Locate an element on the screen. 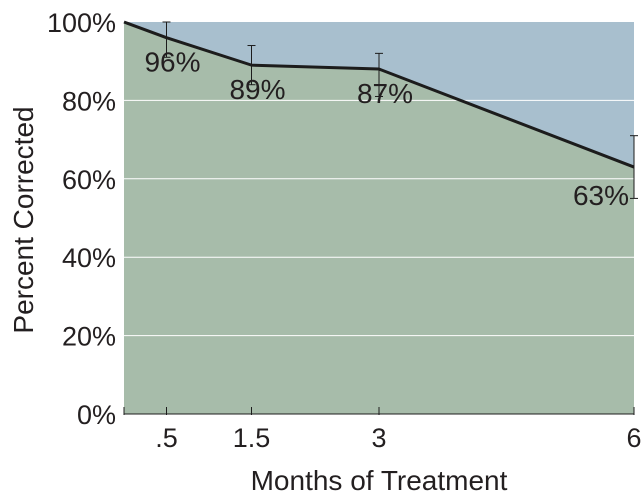 This screenshot has height=501, width=642. x-tick-label: 1.5 is located at coordinates (252, 438).